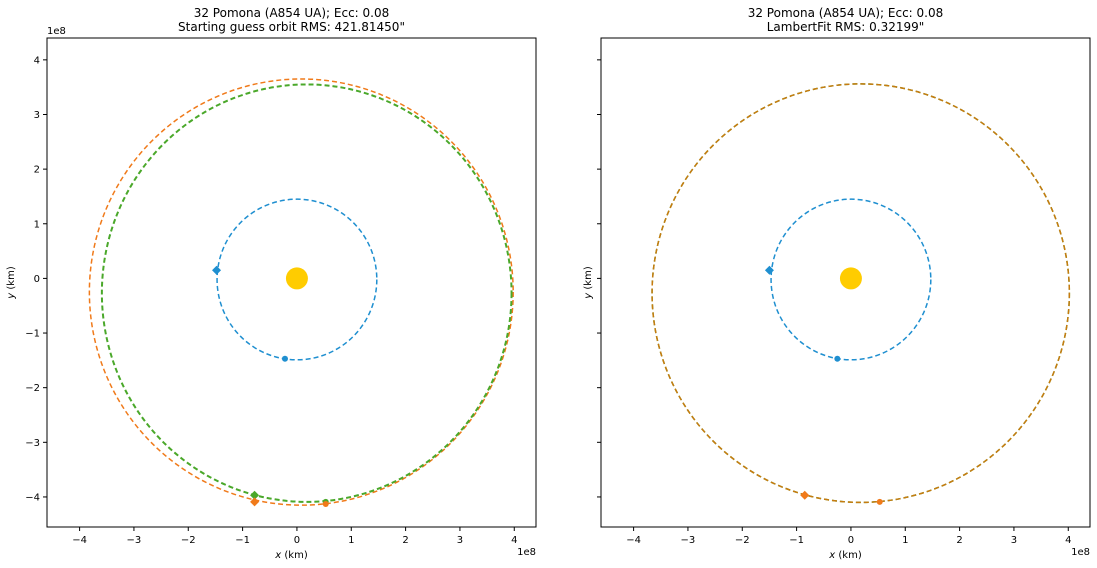 This screenshot has height=568, width=1097. I want to click on chart-subtitle: Starting guess orbit RMS: 421.81450", so click(291, 27).